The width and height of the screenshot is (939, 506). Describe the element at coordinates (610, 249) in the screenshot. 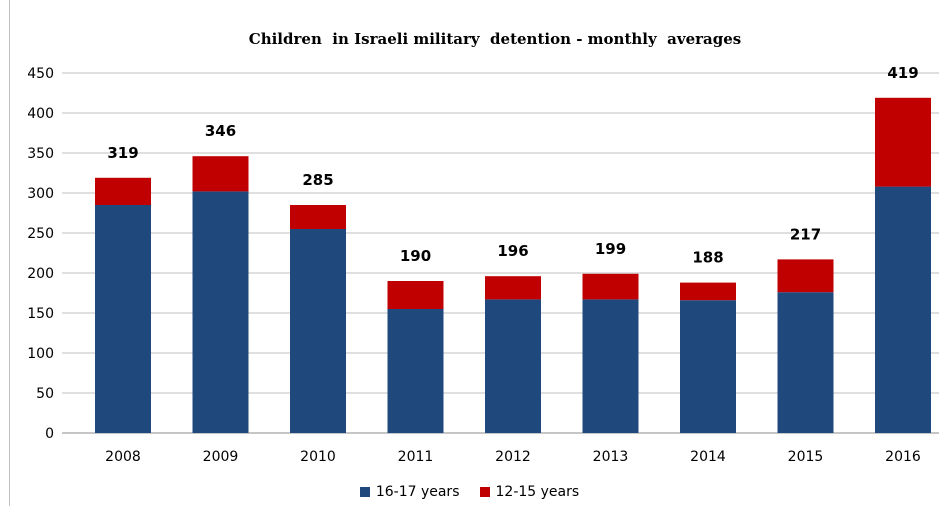

I see `data-label-total-2013: 199` at that location.